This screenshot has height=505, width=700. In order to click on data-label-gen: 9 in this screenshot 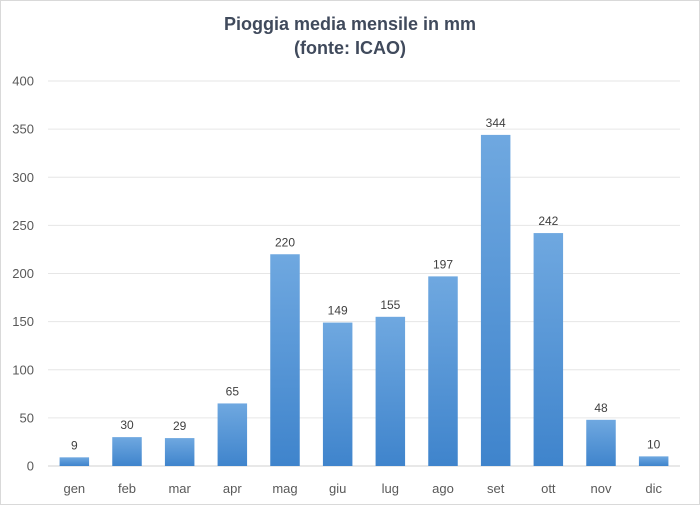, I will do `click(74, 445)`.